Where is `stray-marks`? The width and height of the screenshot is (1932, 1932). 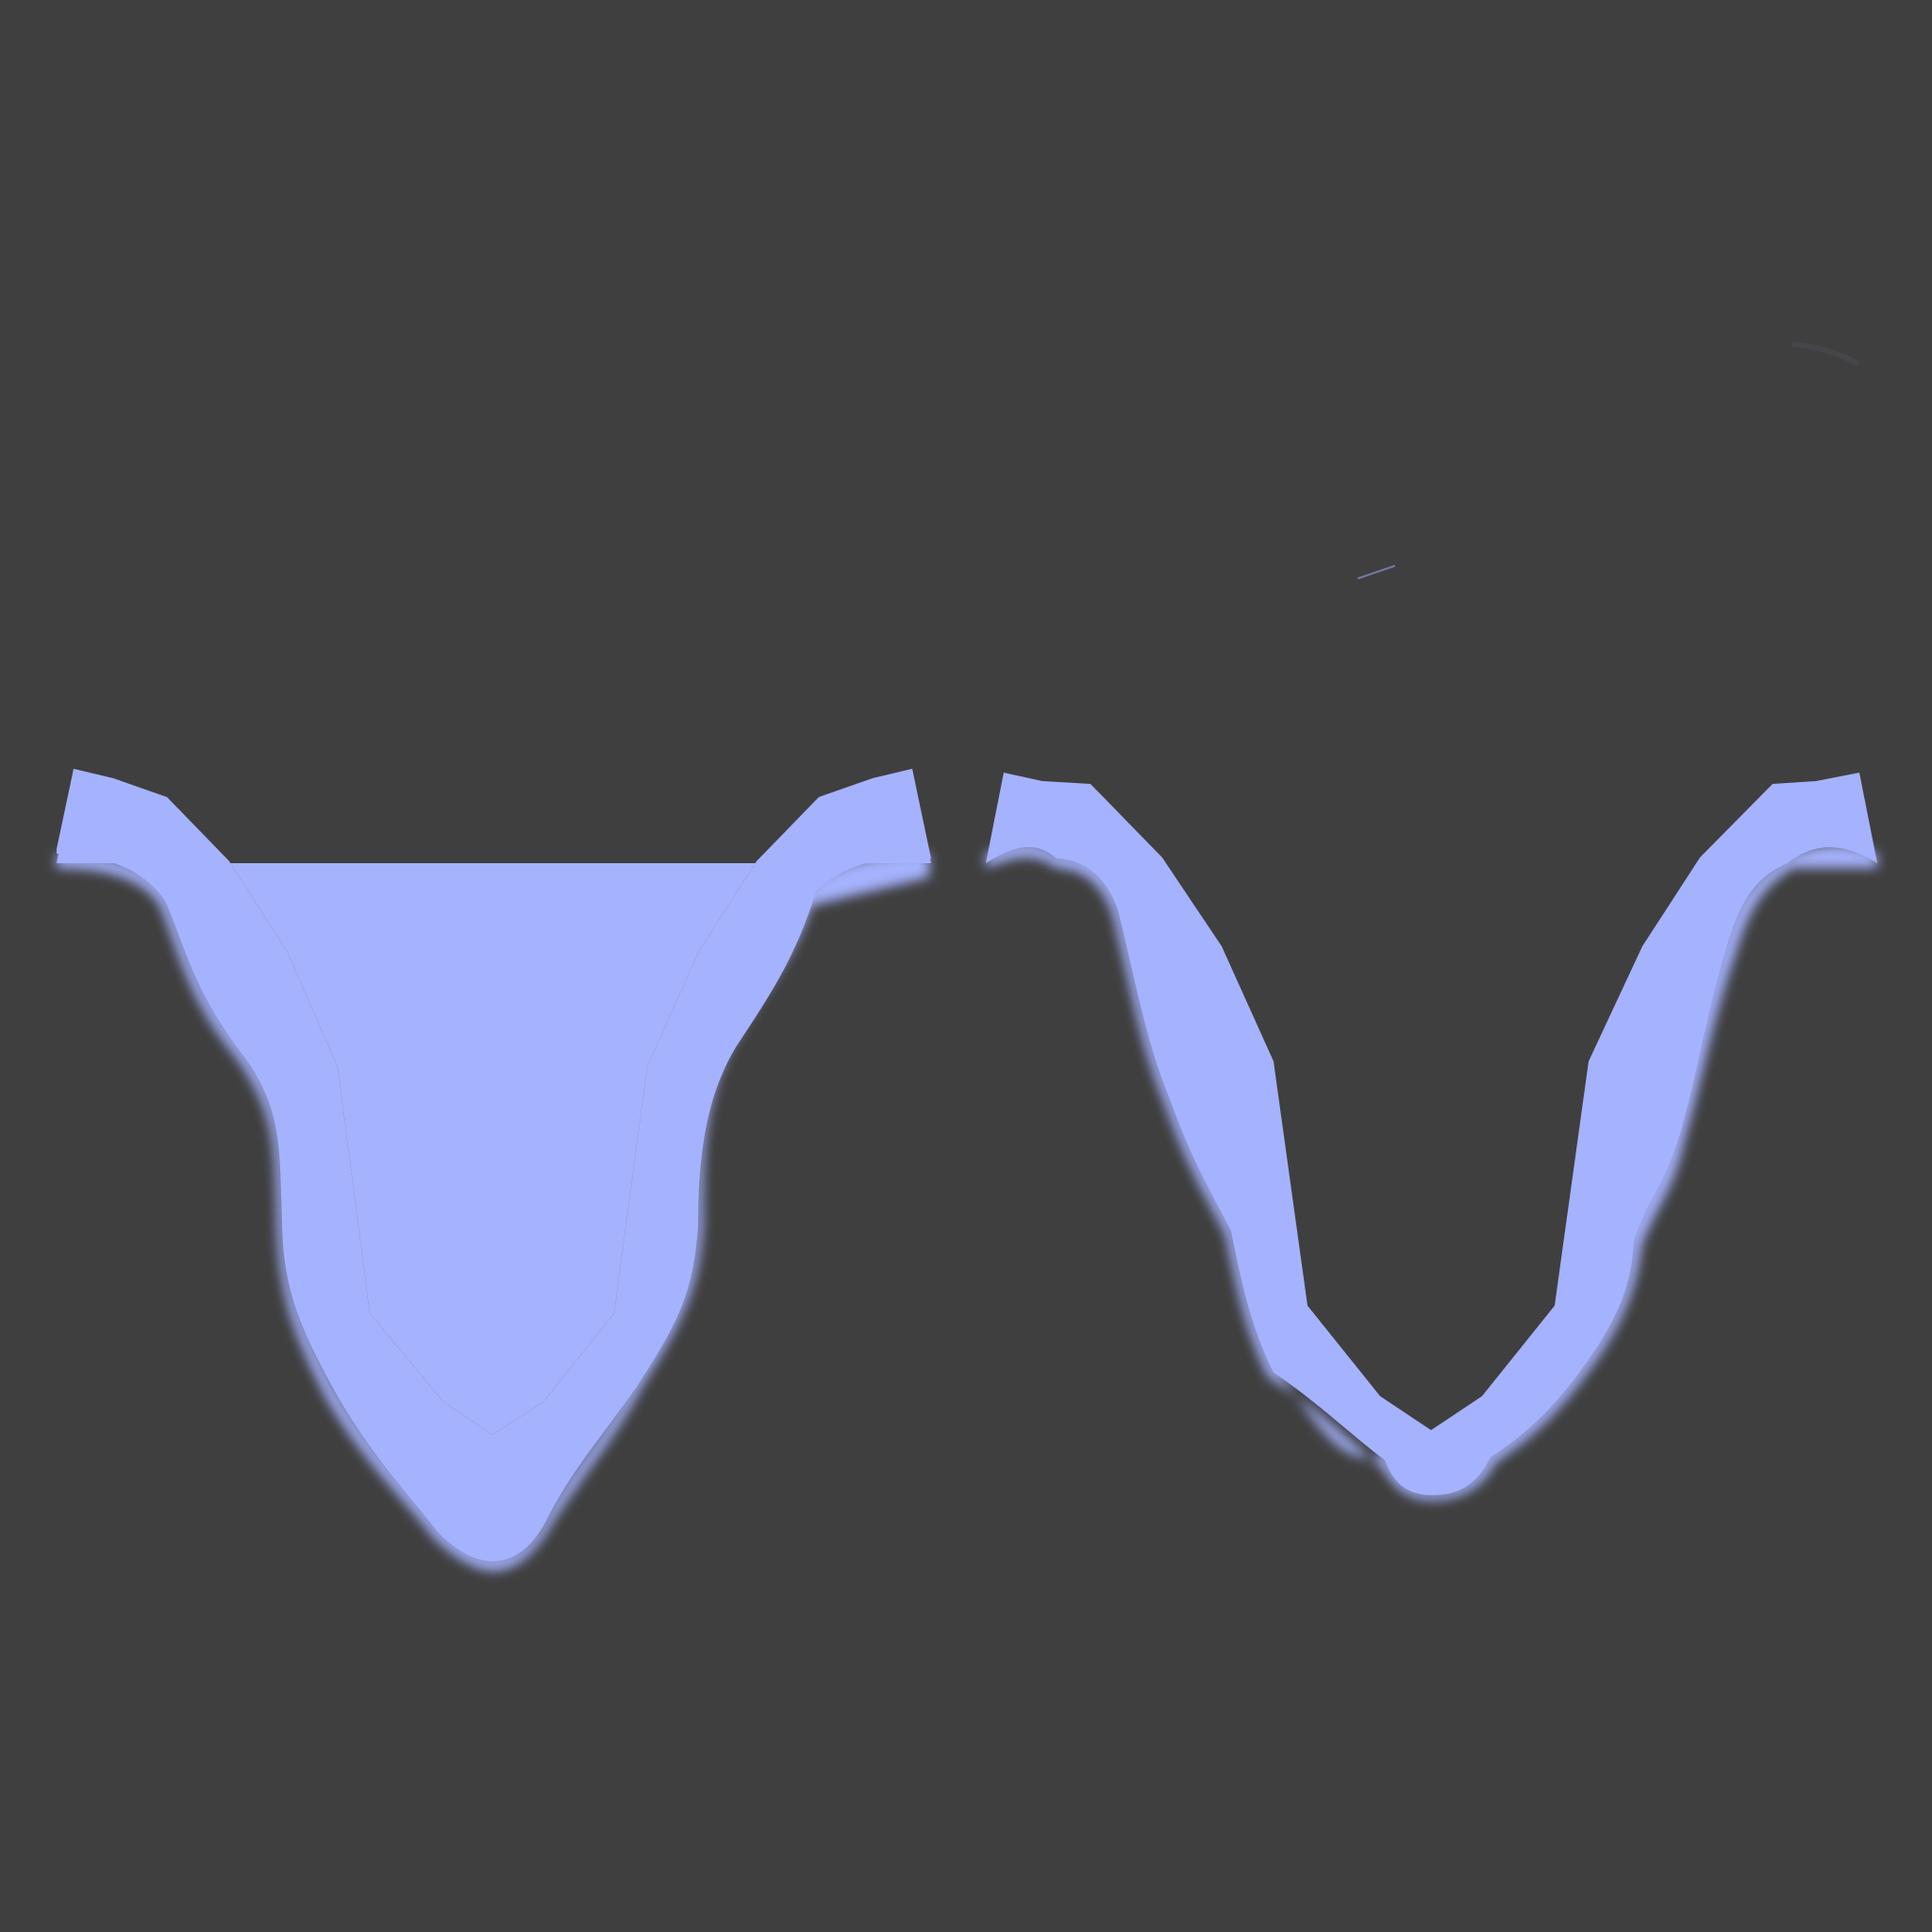 stray-marks is located at coordinates (1608, 460).